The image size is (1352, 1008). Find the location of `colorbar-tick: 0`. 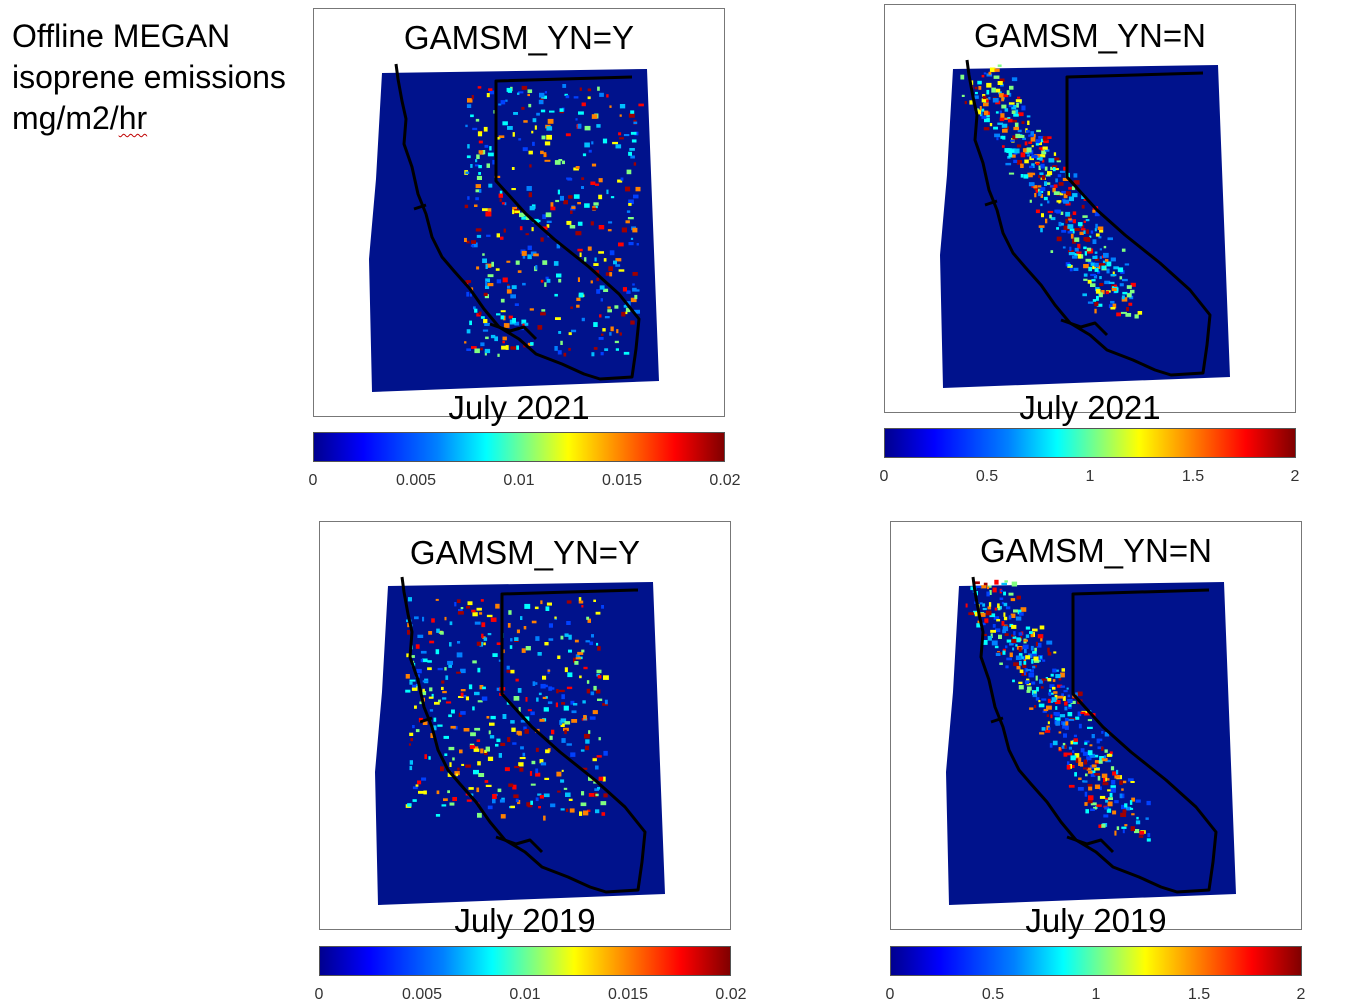

colorbar-tick: 0 is located at coordinates (884, 476).